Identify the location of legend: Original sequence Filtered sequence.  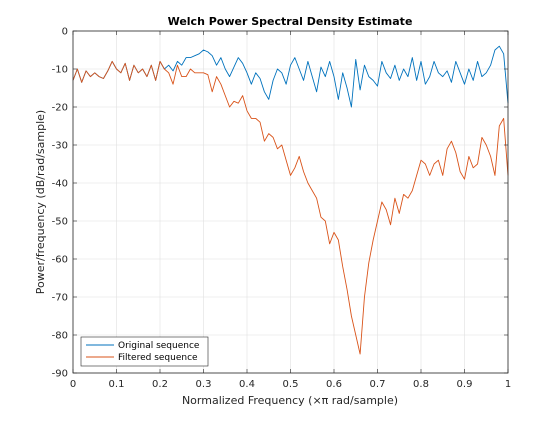
(144, 351).